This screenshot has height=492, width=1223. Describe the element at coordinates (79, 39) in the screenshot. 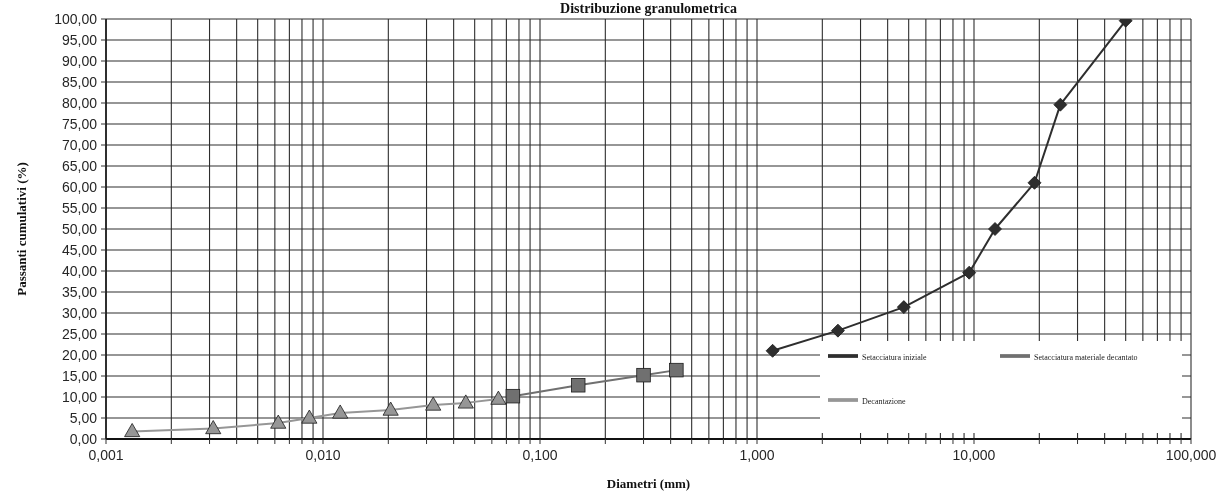

I see `y-tick-label: 95,00` at that location.